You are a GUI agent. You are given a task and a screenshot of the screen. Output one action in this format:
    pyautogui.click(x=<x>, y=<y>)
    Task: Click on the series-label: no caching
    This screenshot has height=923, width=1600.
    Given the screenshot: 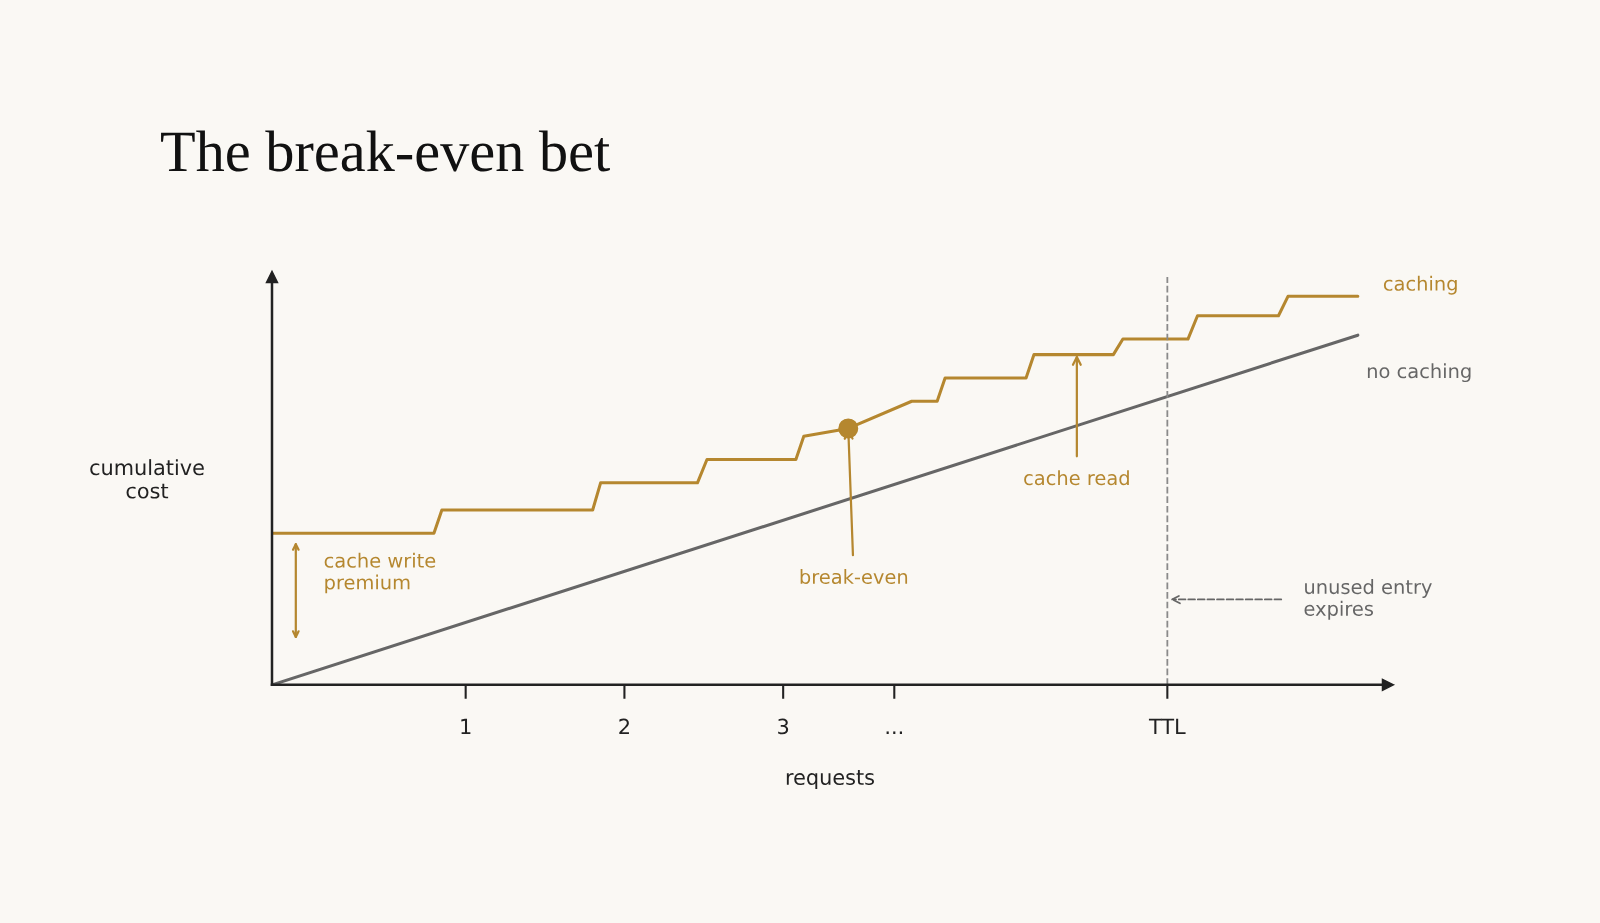 What is the action you would take?
    pyautogui.click(x=1419, y=373)
    